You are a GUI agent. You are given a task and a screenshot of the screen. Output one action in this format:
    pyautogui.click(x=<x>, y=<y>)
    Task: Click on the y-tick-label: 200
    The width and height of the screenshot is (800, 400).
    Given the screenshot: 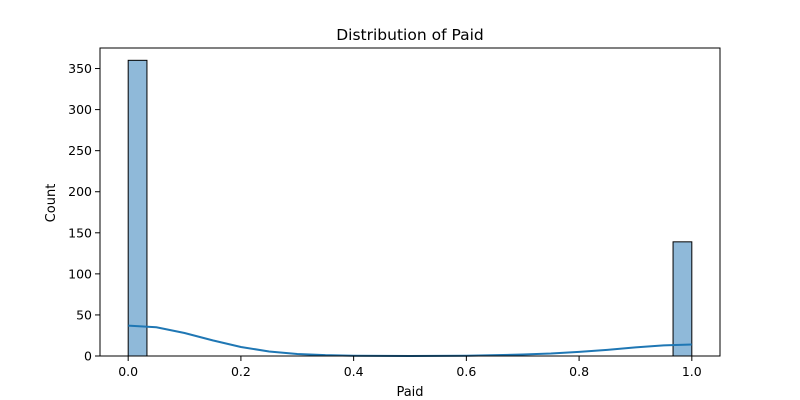 What is the action you would take?
    pyautogui.click(x=80, y=191)
    